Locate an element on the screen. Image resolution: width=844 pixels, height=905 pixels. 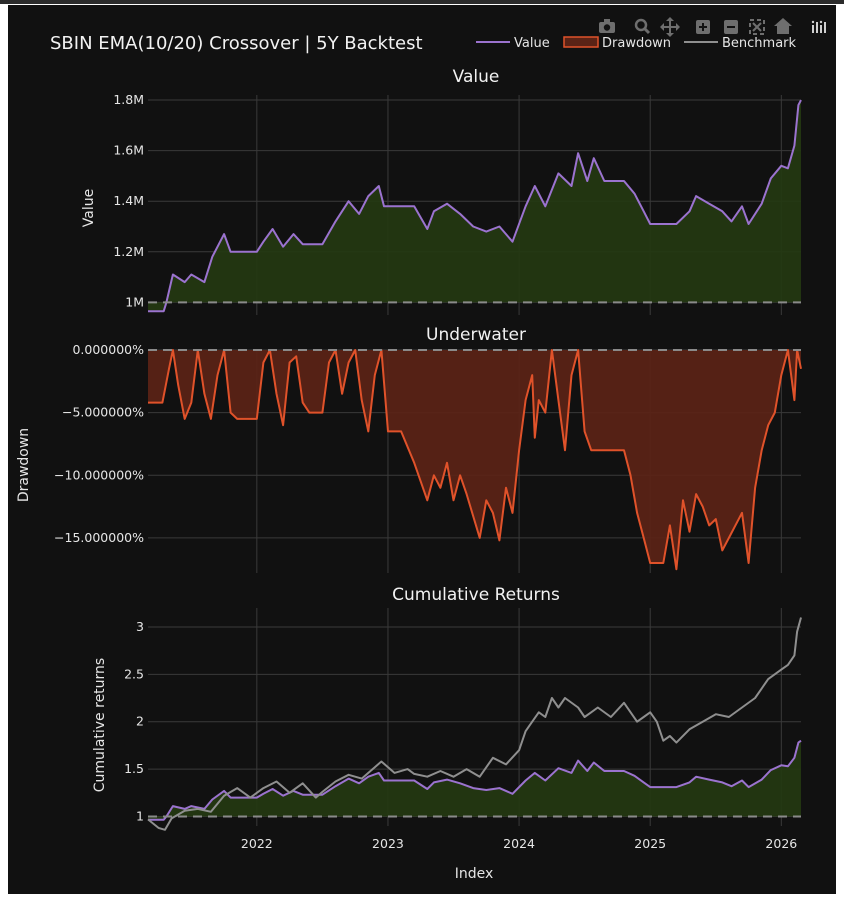
ytick-label: 2.5 is located at coordinates (134, 673).